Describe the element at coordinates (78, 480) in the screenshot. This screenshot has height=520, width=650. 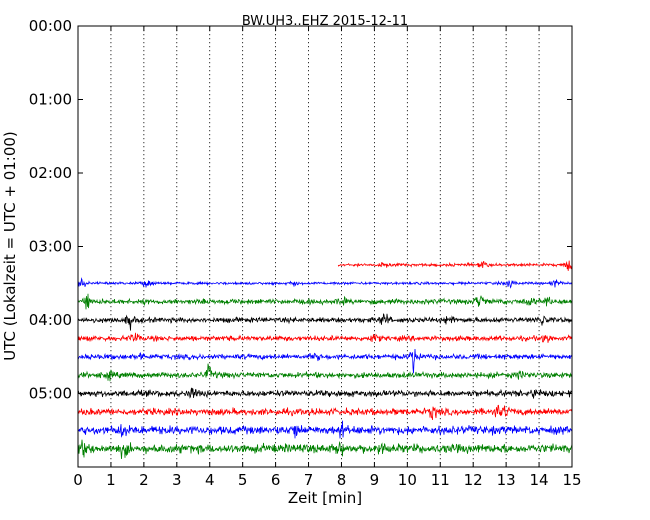
I see `x-tick-label: 0` at that location.